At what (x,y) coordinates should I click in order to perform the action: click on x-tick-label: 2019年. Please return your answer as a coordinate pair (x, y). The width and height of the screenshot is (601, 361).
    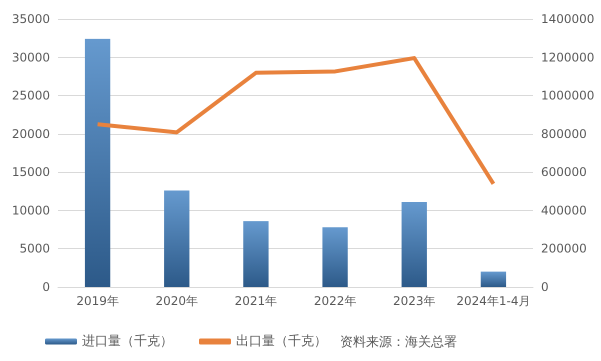
    Looking at the image, I should click on (97, 301).